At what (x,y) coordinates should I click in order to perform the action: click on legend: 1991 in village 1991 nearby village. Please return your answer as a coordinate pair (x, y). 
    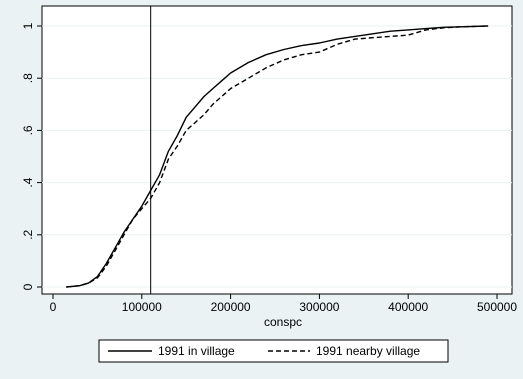
    Looking at the image, I should click on (273, 351).